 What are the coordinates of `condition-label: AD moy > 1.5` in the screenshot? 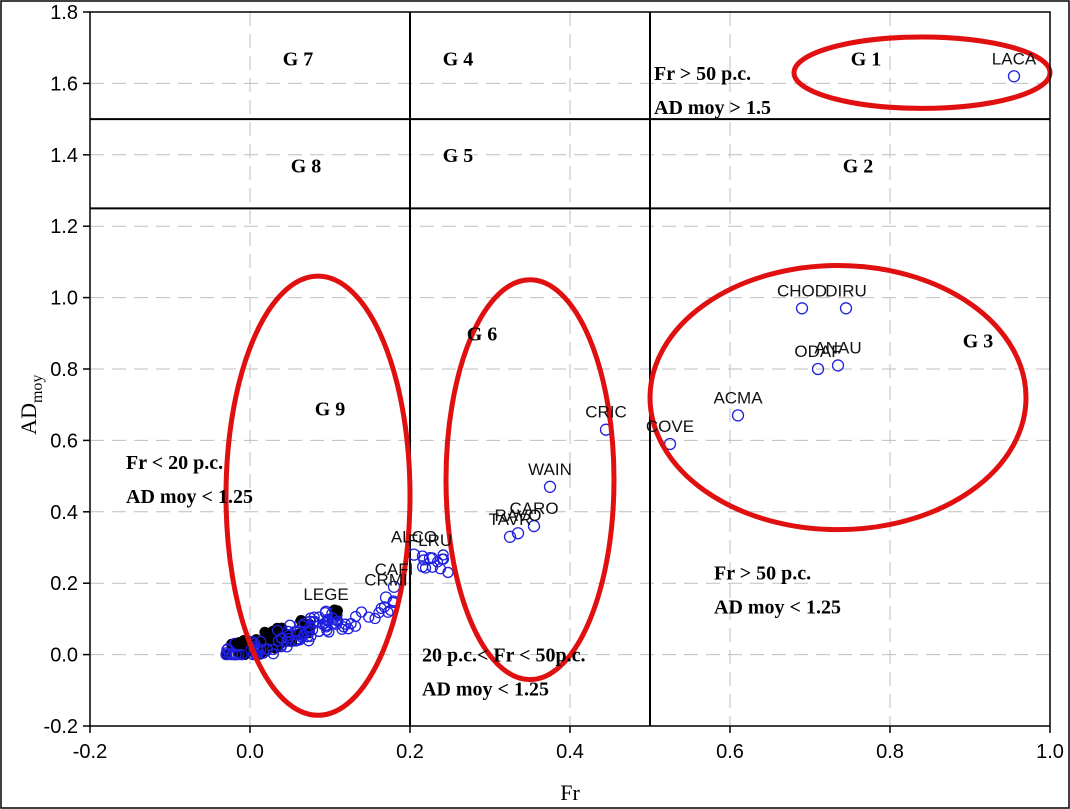 It's located at (712, 108).